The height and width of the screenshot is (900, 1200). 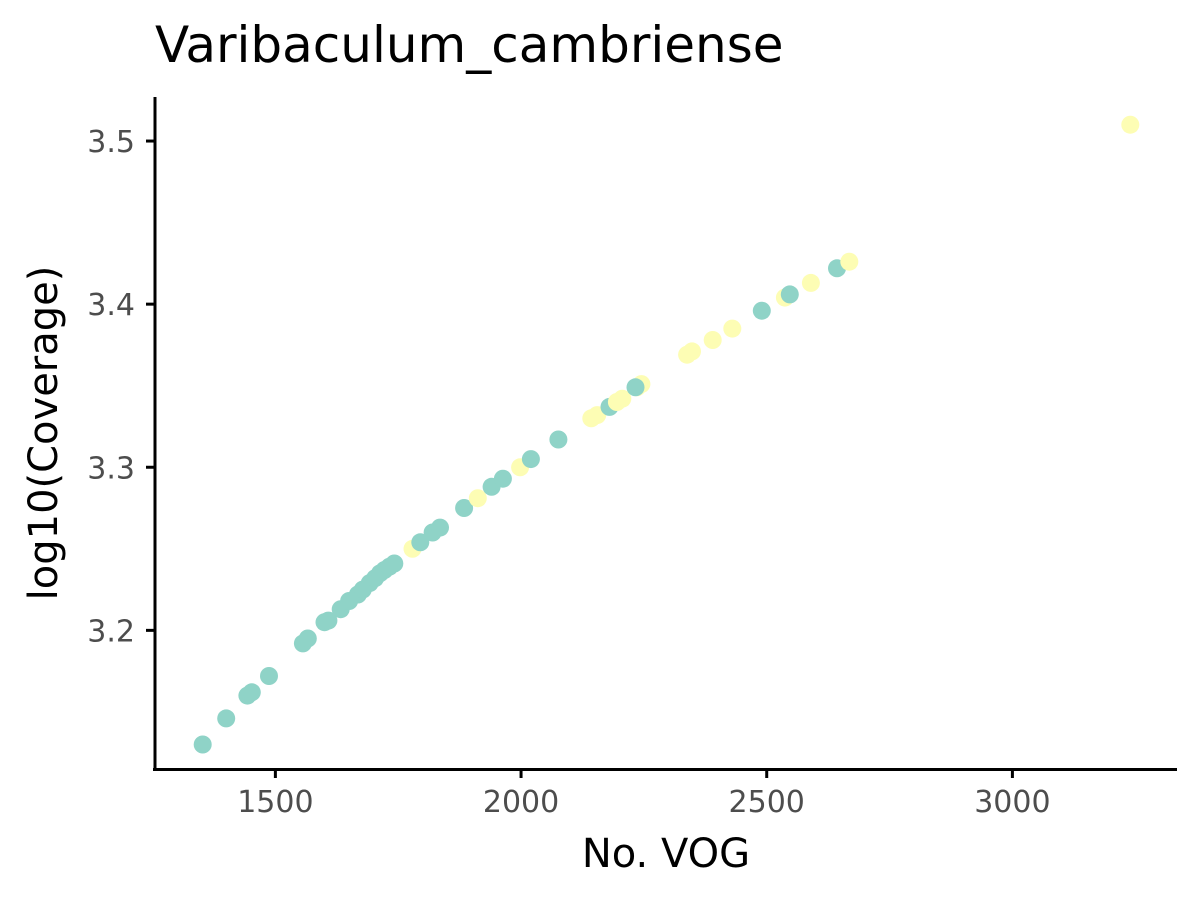 What do you see at coordinates (121, 387) in the screenshot?
I see `y-axis-ticks: 3.2 3.3 3.4 3.5` at bounding box center [121, 387].